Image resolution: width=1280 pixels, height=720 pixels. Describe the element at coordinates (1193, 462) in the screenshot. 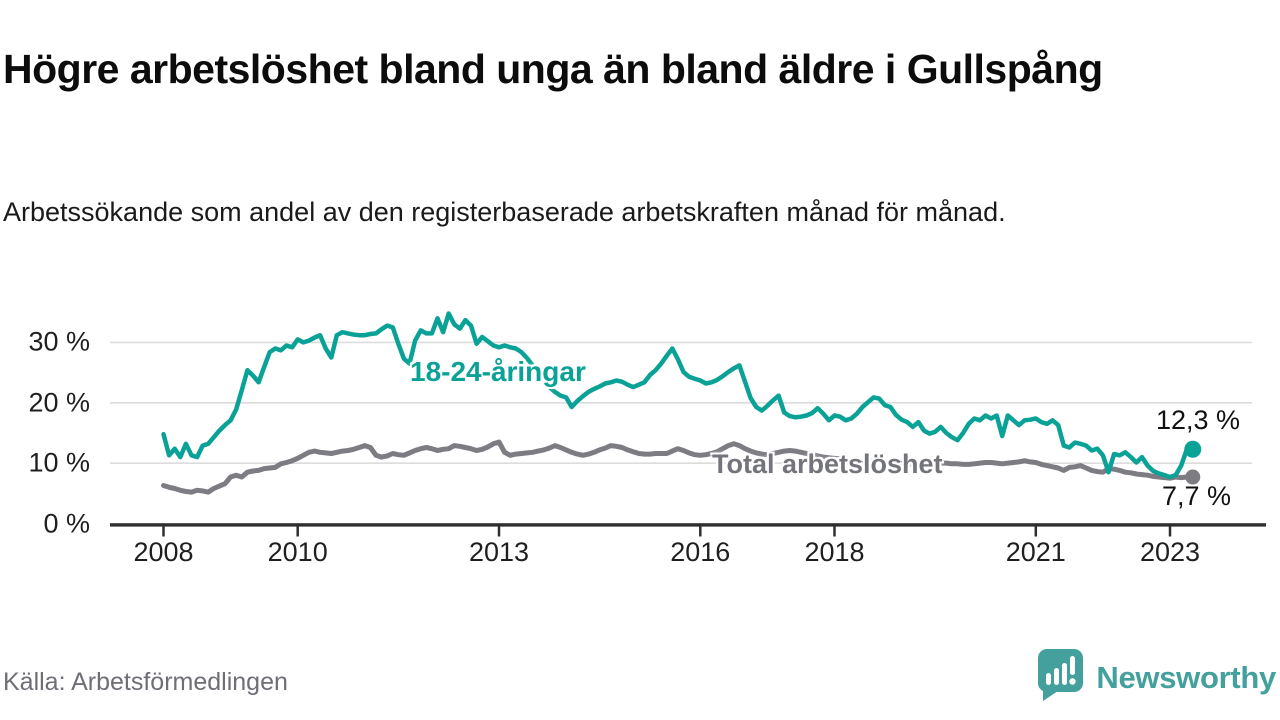

I see `series-end-dots` at that location.